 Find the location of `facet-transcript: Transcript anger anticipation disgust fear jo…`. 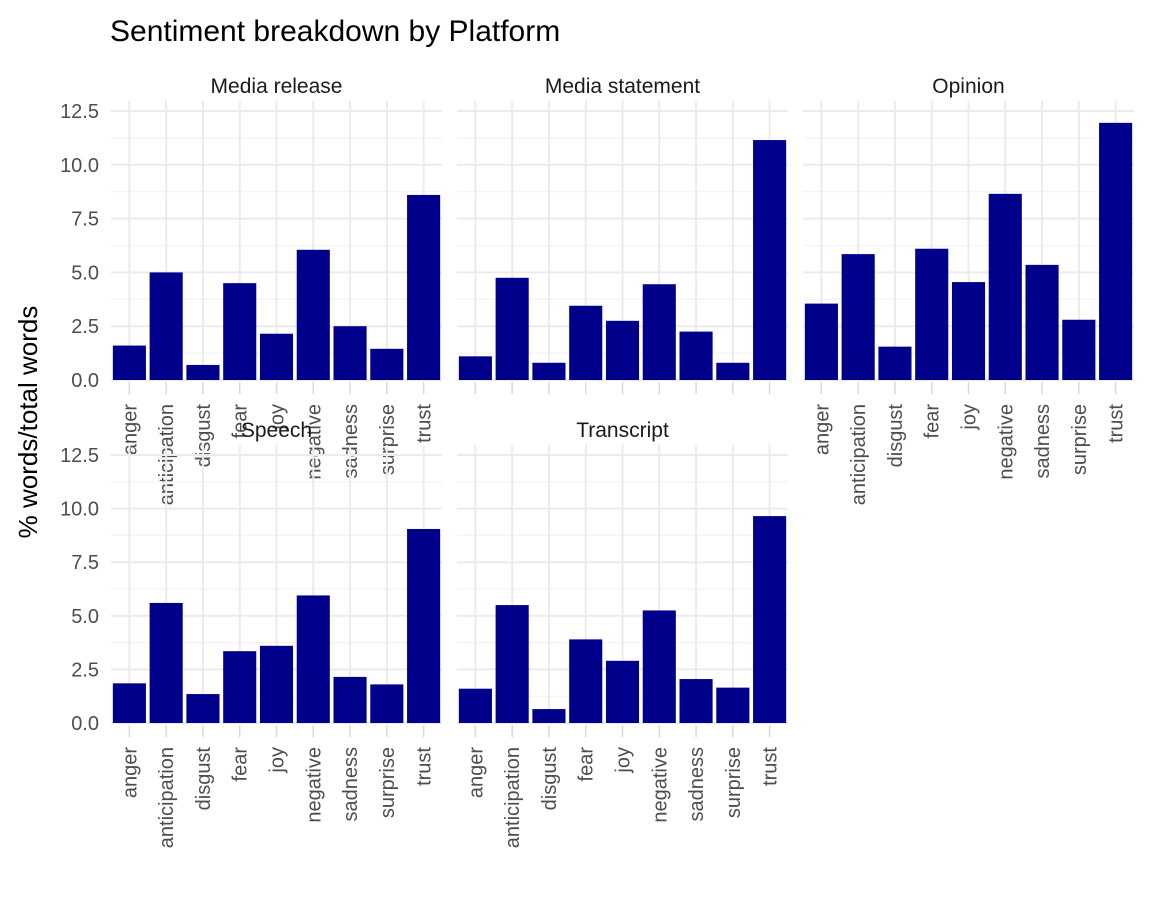

facet-transcript: Transcript anger anticipation disgust fear jo… is located at coordinates (622, 633).